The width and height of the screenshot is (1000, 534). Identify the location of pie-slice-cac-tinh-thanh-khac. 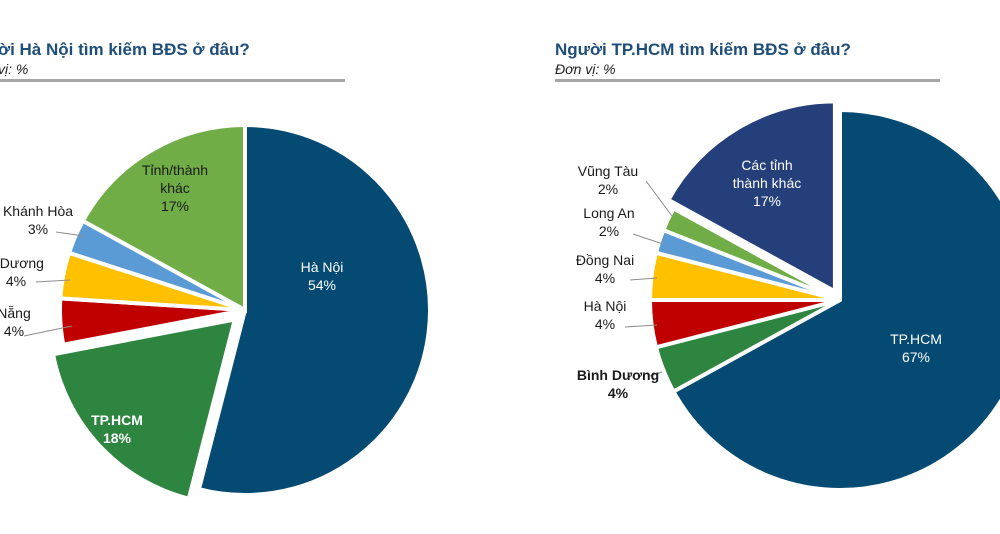
(751, 197).